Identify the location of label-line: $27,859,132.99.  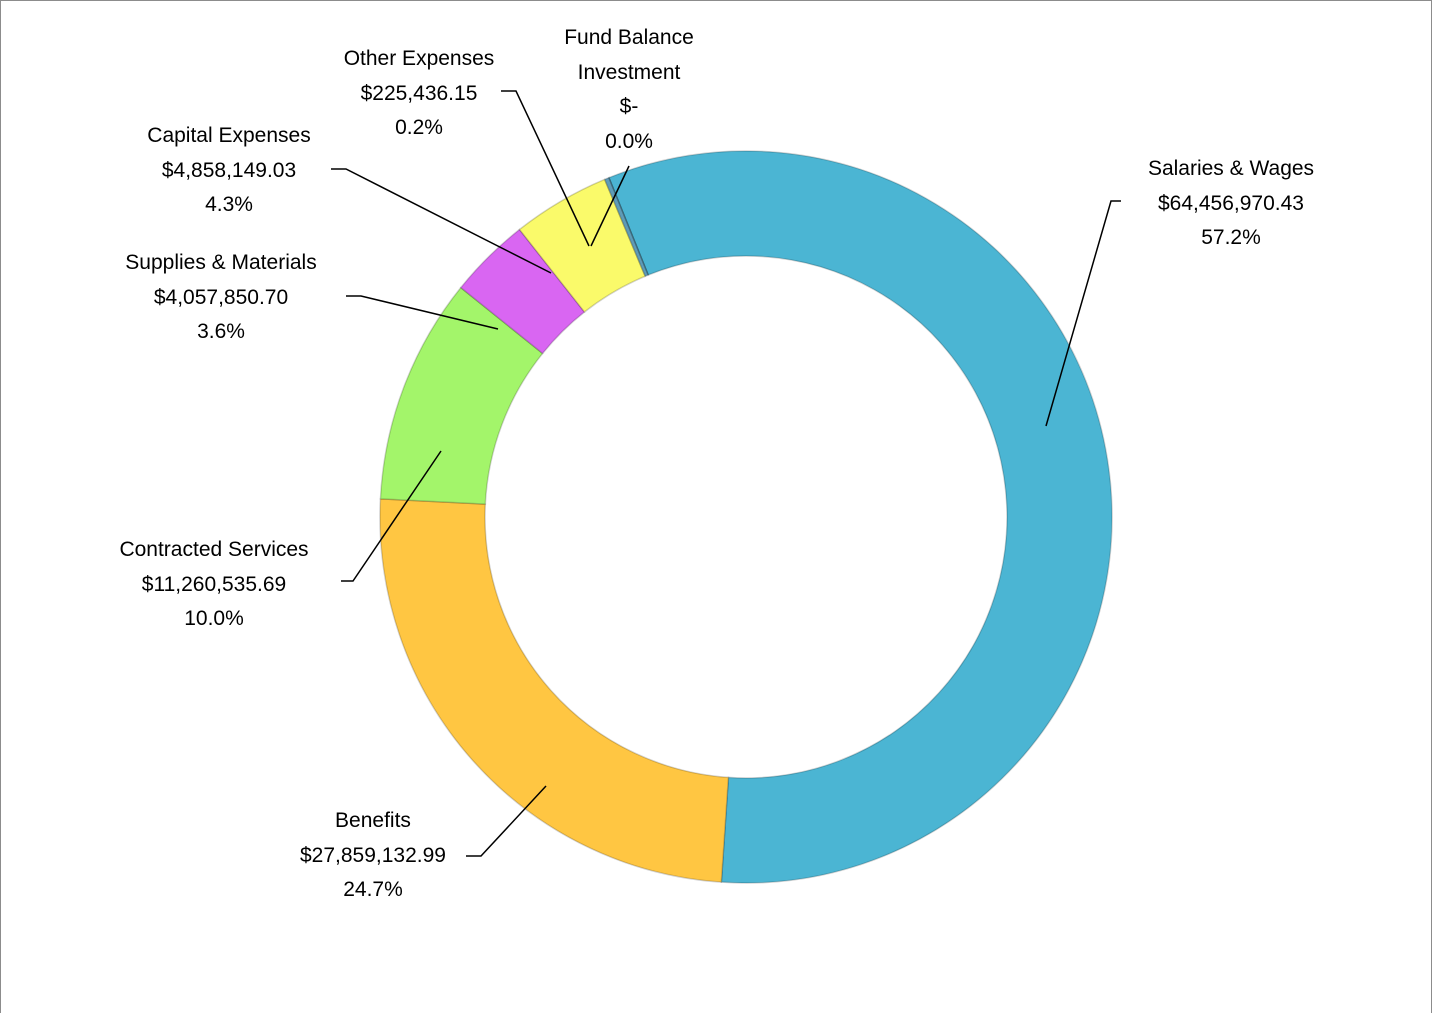
(373, 855).